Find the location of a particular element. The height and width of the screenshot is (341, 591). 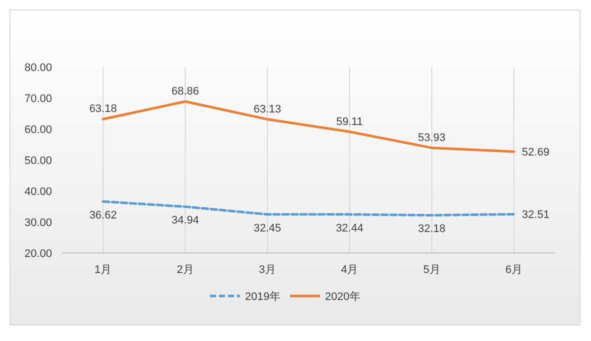

data-label: 32.18 is located at coordinates (432, 229).